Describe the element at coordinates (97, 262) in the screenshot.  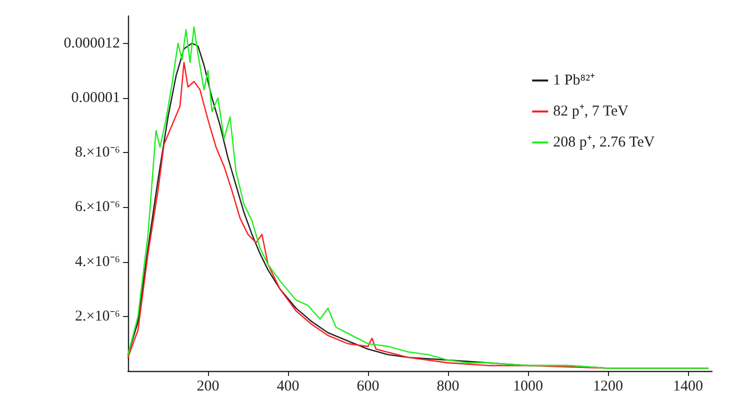
I see `y-tick-label: 4.×10⁻⁶` at that location.